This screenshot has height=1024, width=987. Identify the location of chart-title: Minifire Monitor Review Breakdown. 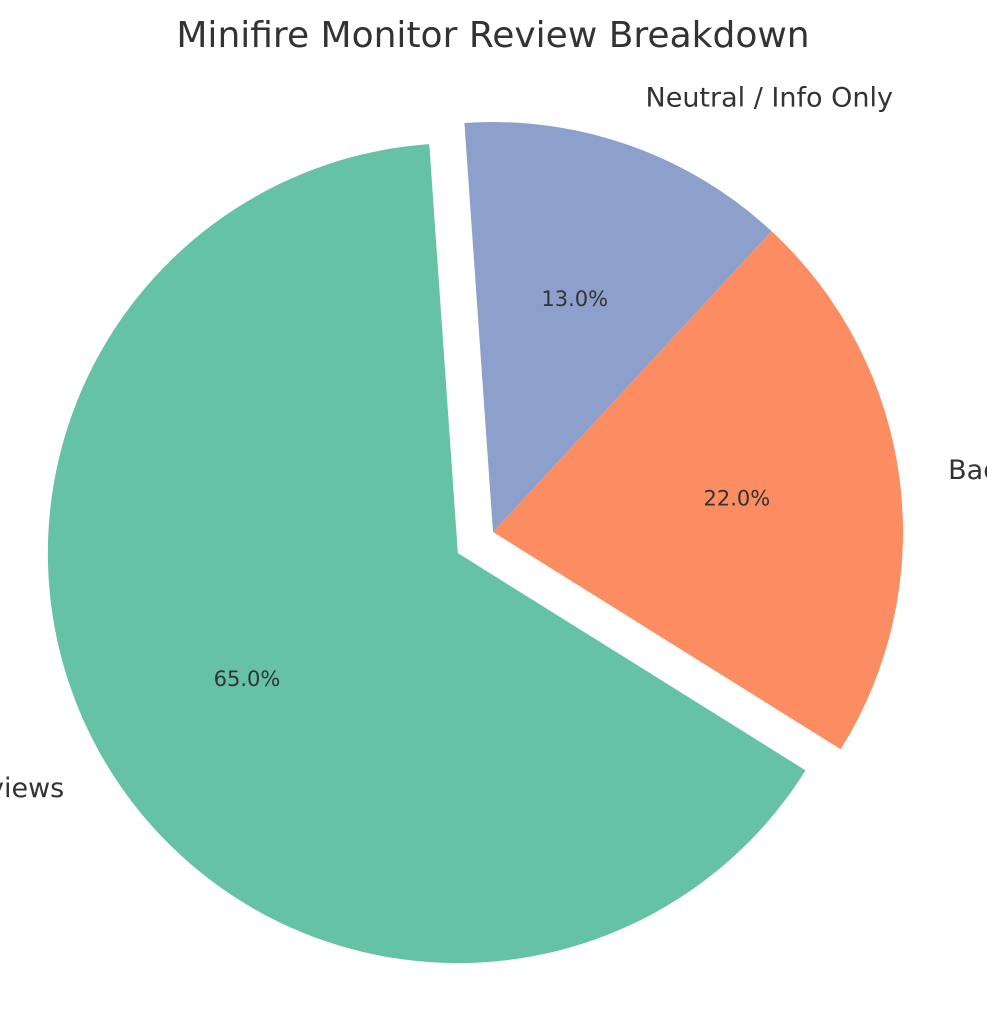
(492, 35).